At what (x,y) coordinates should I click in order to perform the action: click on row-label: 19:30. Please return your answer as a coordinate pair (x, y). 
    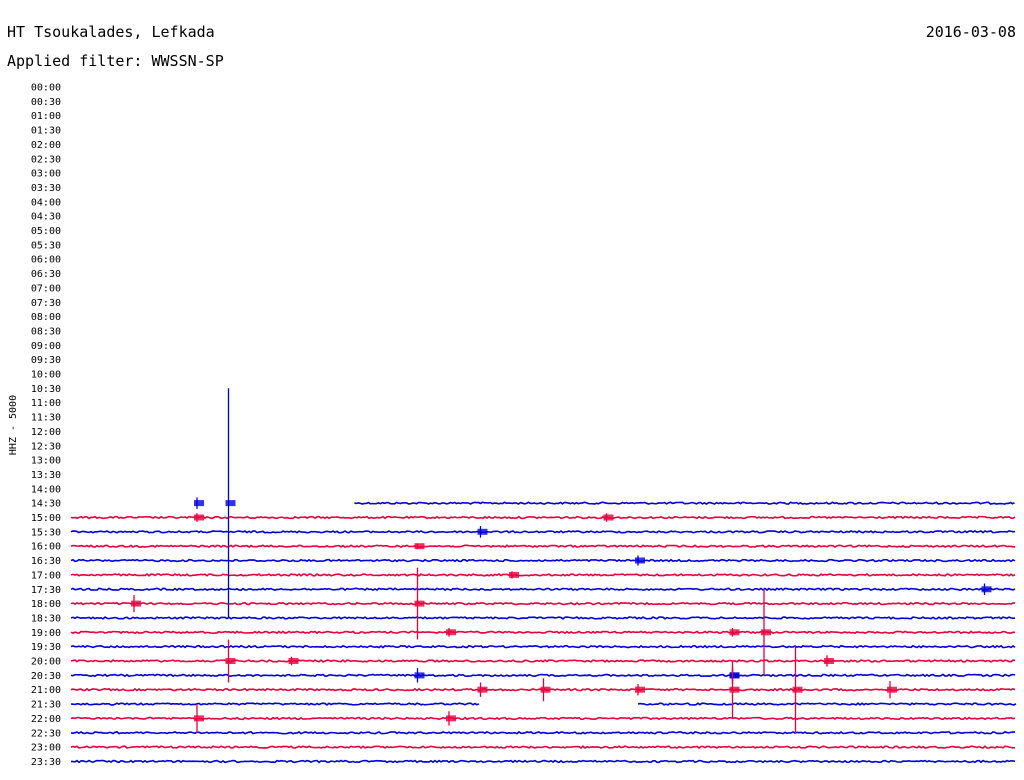
    Looking at the image, I should click on (46, 647).